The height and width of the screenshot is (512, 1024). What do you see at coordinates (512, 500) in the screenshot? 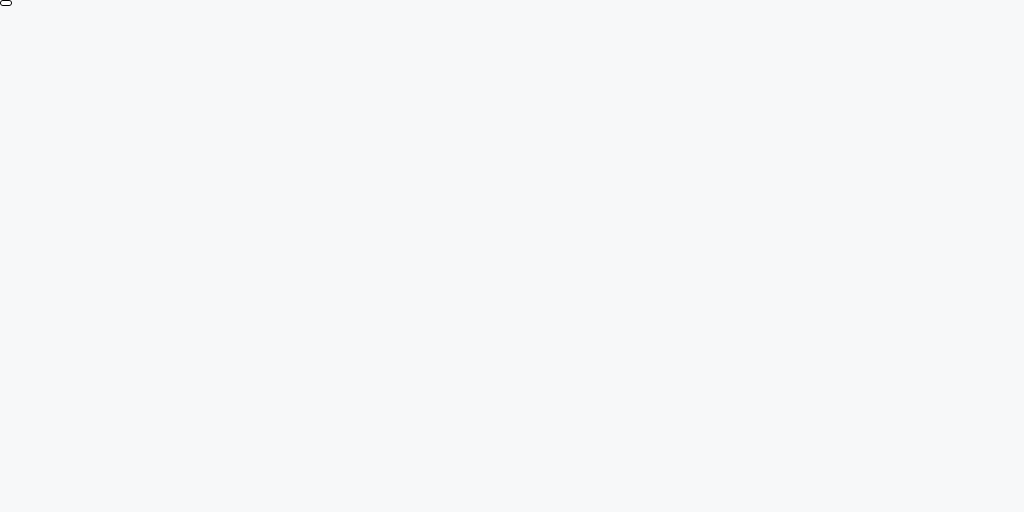
I see `bottom-time-scale` at bounding box center [512, 500].